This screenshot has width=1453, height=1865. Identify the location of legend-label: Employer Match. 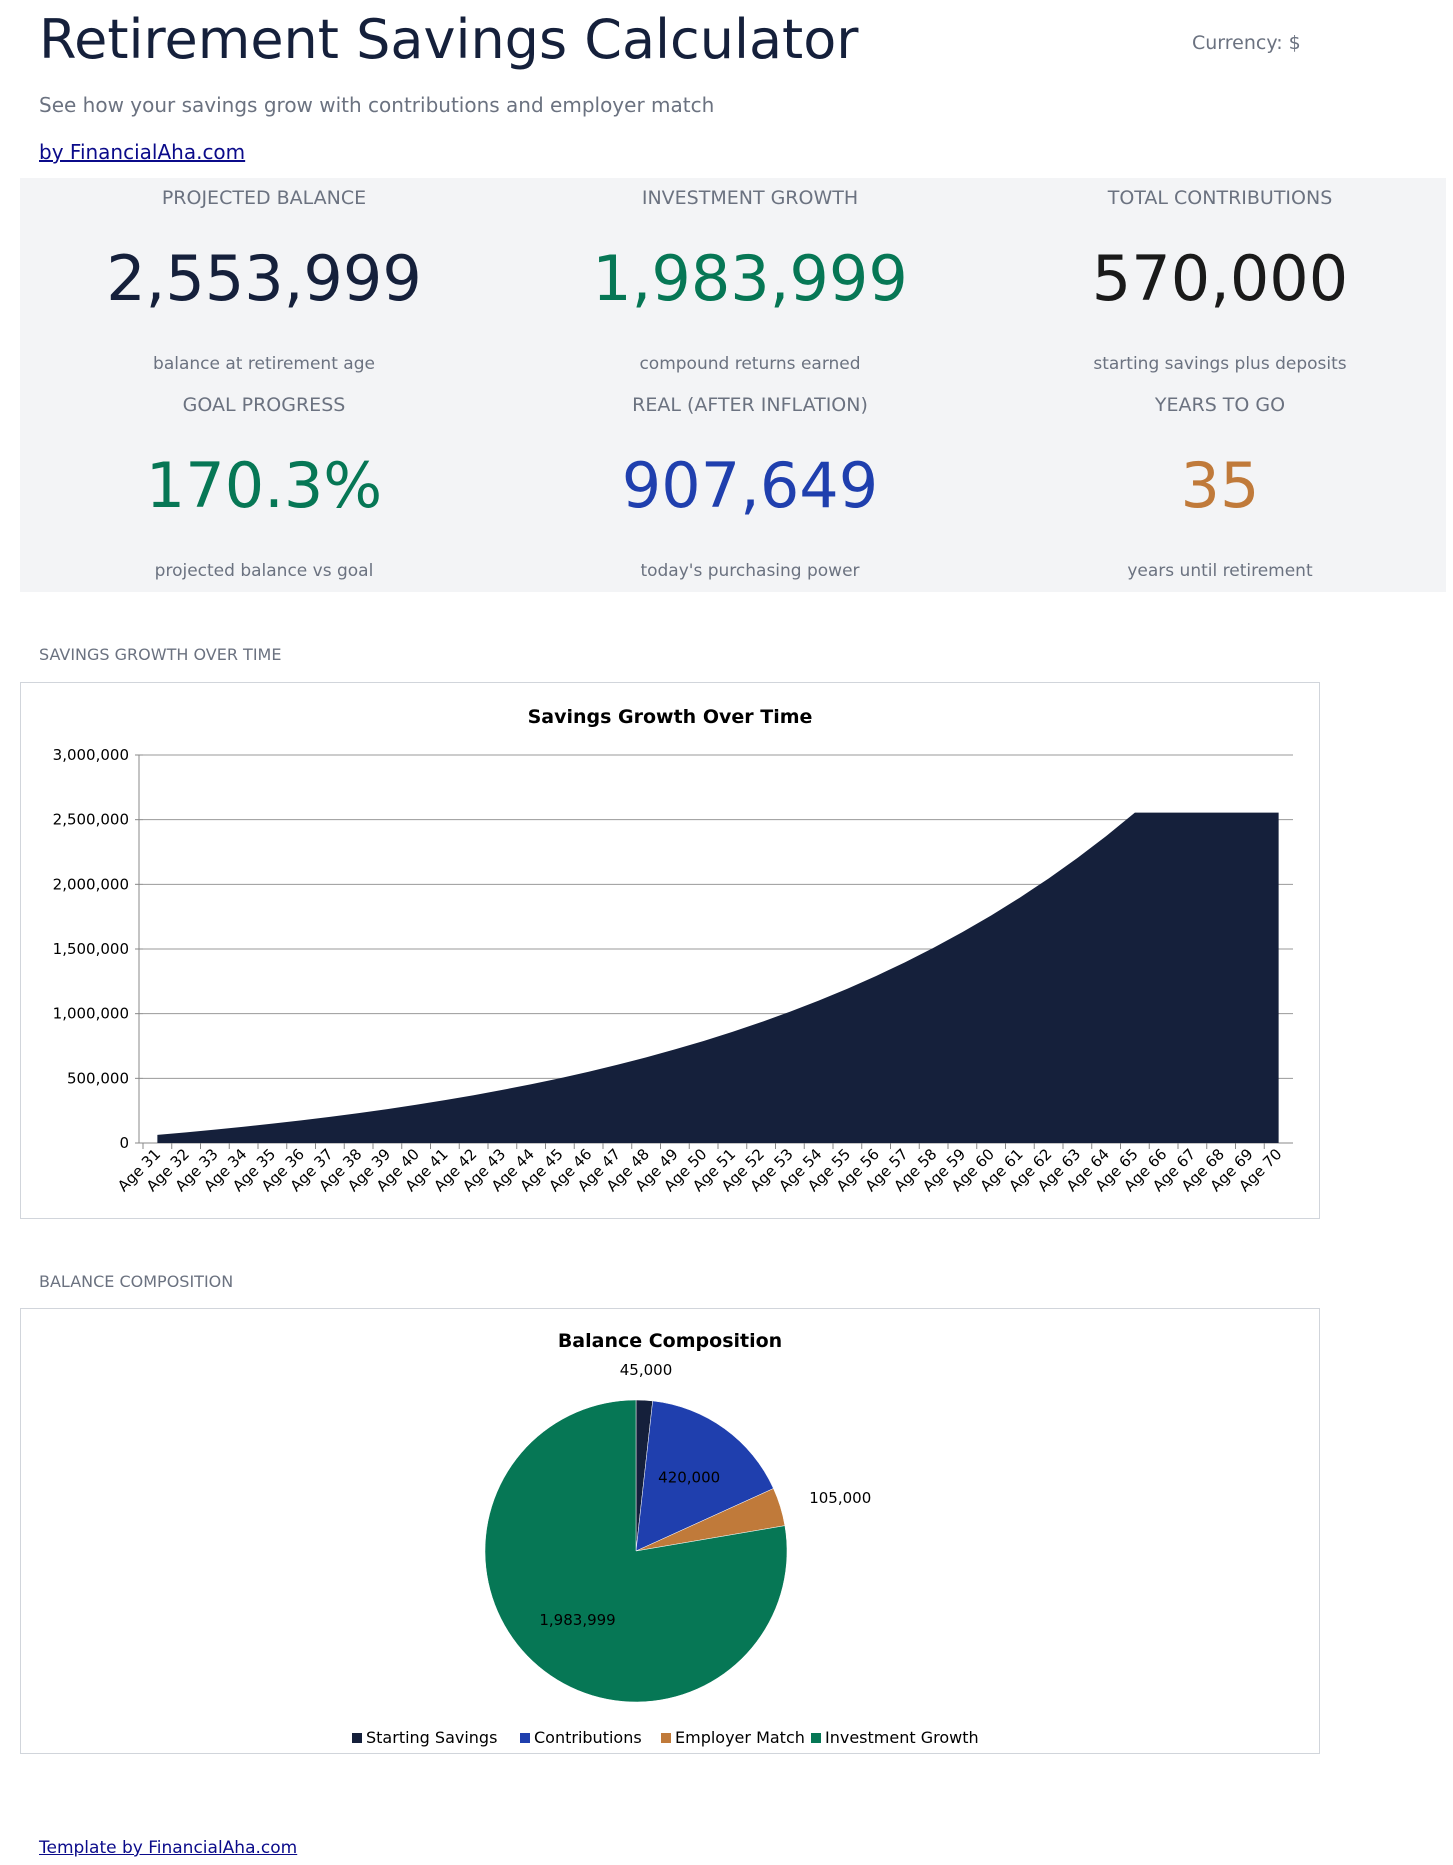
(740, 1737).